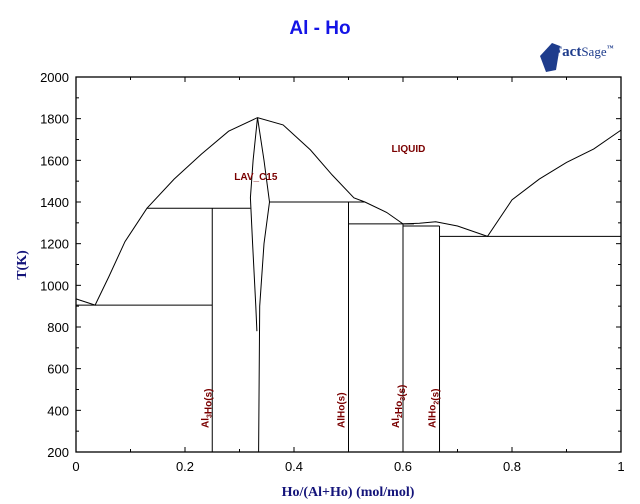 Image resolution: width=640 pixels, height=504 pixels. Describe the element at coordinates (342, 410) in the screenshot. I see `compound-label: AlHo(s)` at that location.